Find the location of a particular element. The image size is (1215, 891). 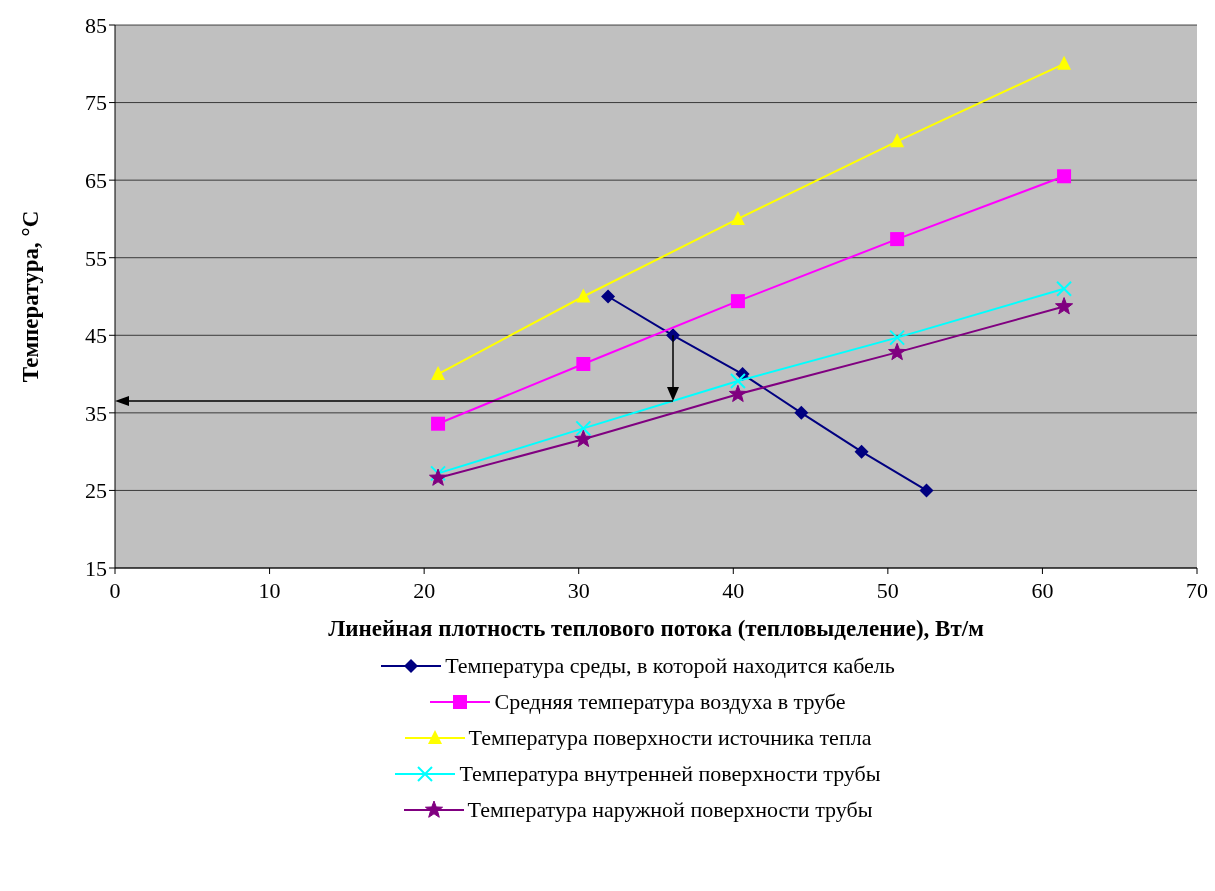

legend-label: Температура среды, в которой находится кабель is located at coordinates (670, 666).